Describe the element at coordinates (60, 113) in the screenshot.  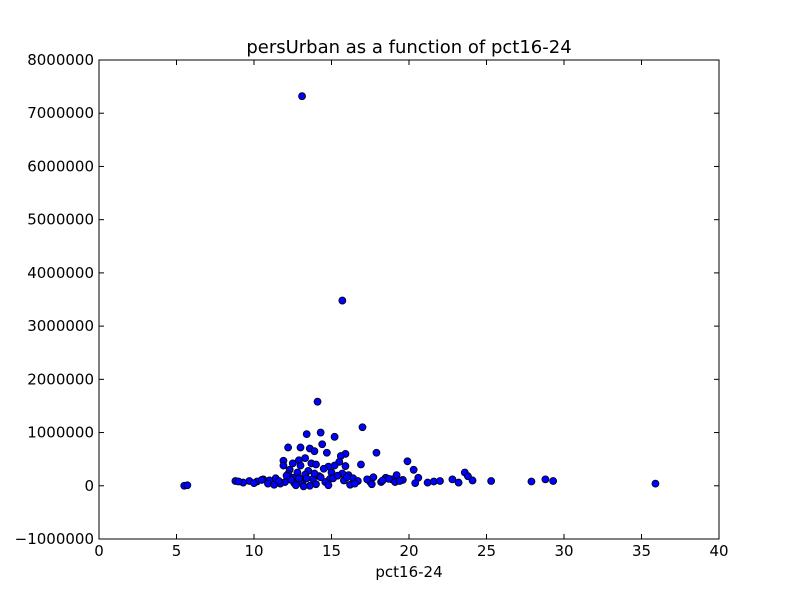
I see `y-tick-label: 7000000` at that location.